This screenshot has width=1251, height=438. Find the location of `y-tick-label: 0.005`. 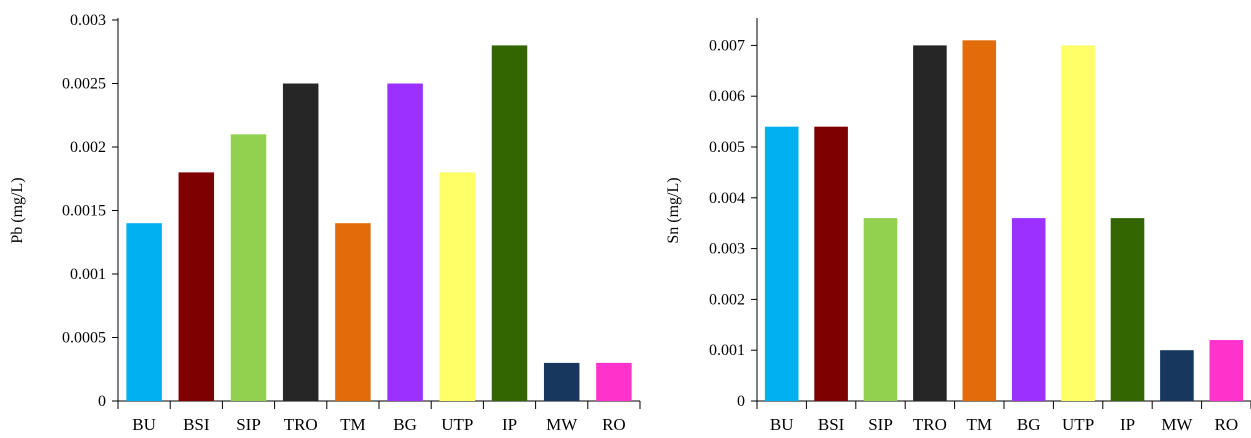

y-tick-label: 0.005 is located at coordinates (727, 147).